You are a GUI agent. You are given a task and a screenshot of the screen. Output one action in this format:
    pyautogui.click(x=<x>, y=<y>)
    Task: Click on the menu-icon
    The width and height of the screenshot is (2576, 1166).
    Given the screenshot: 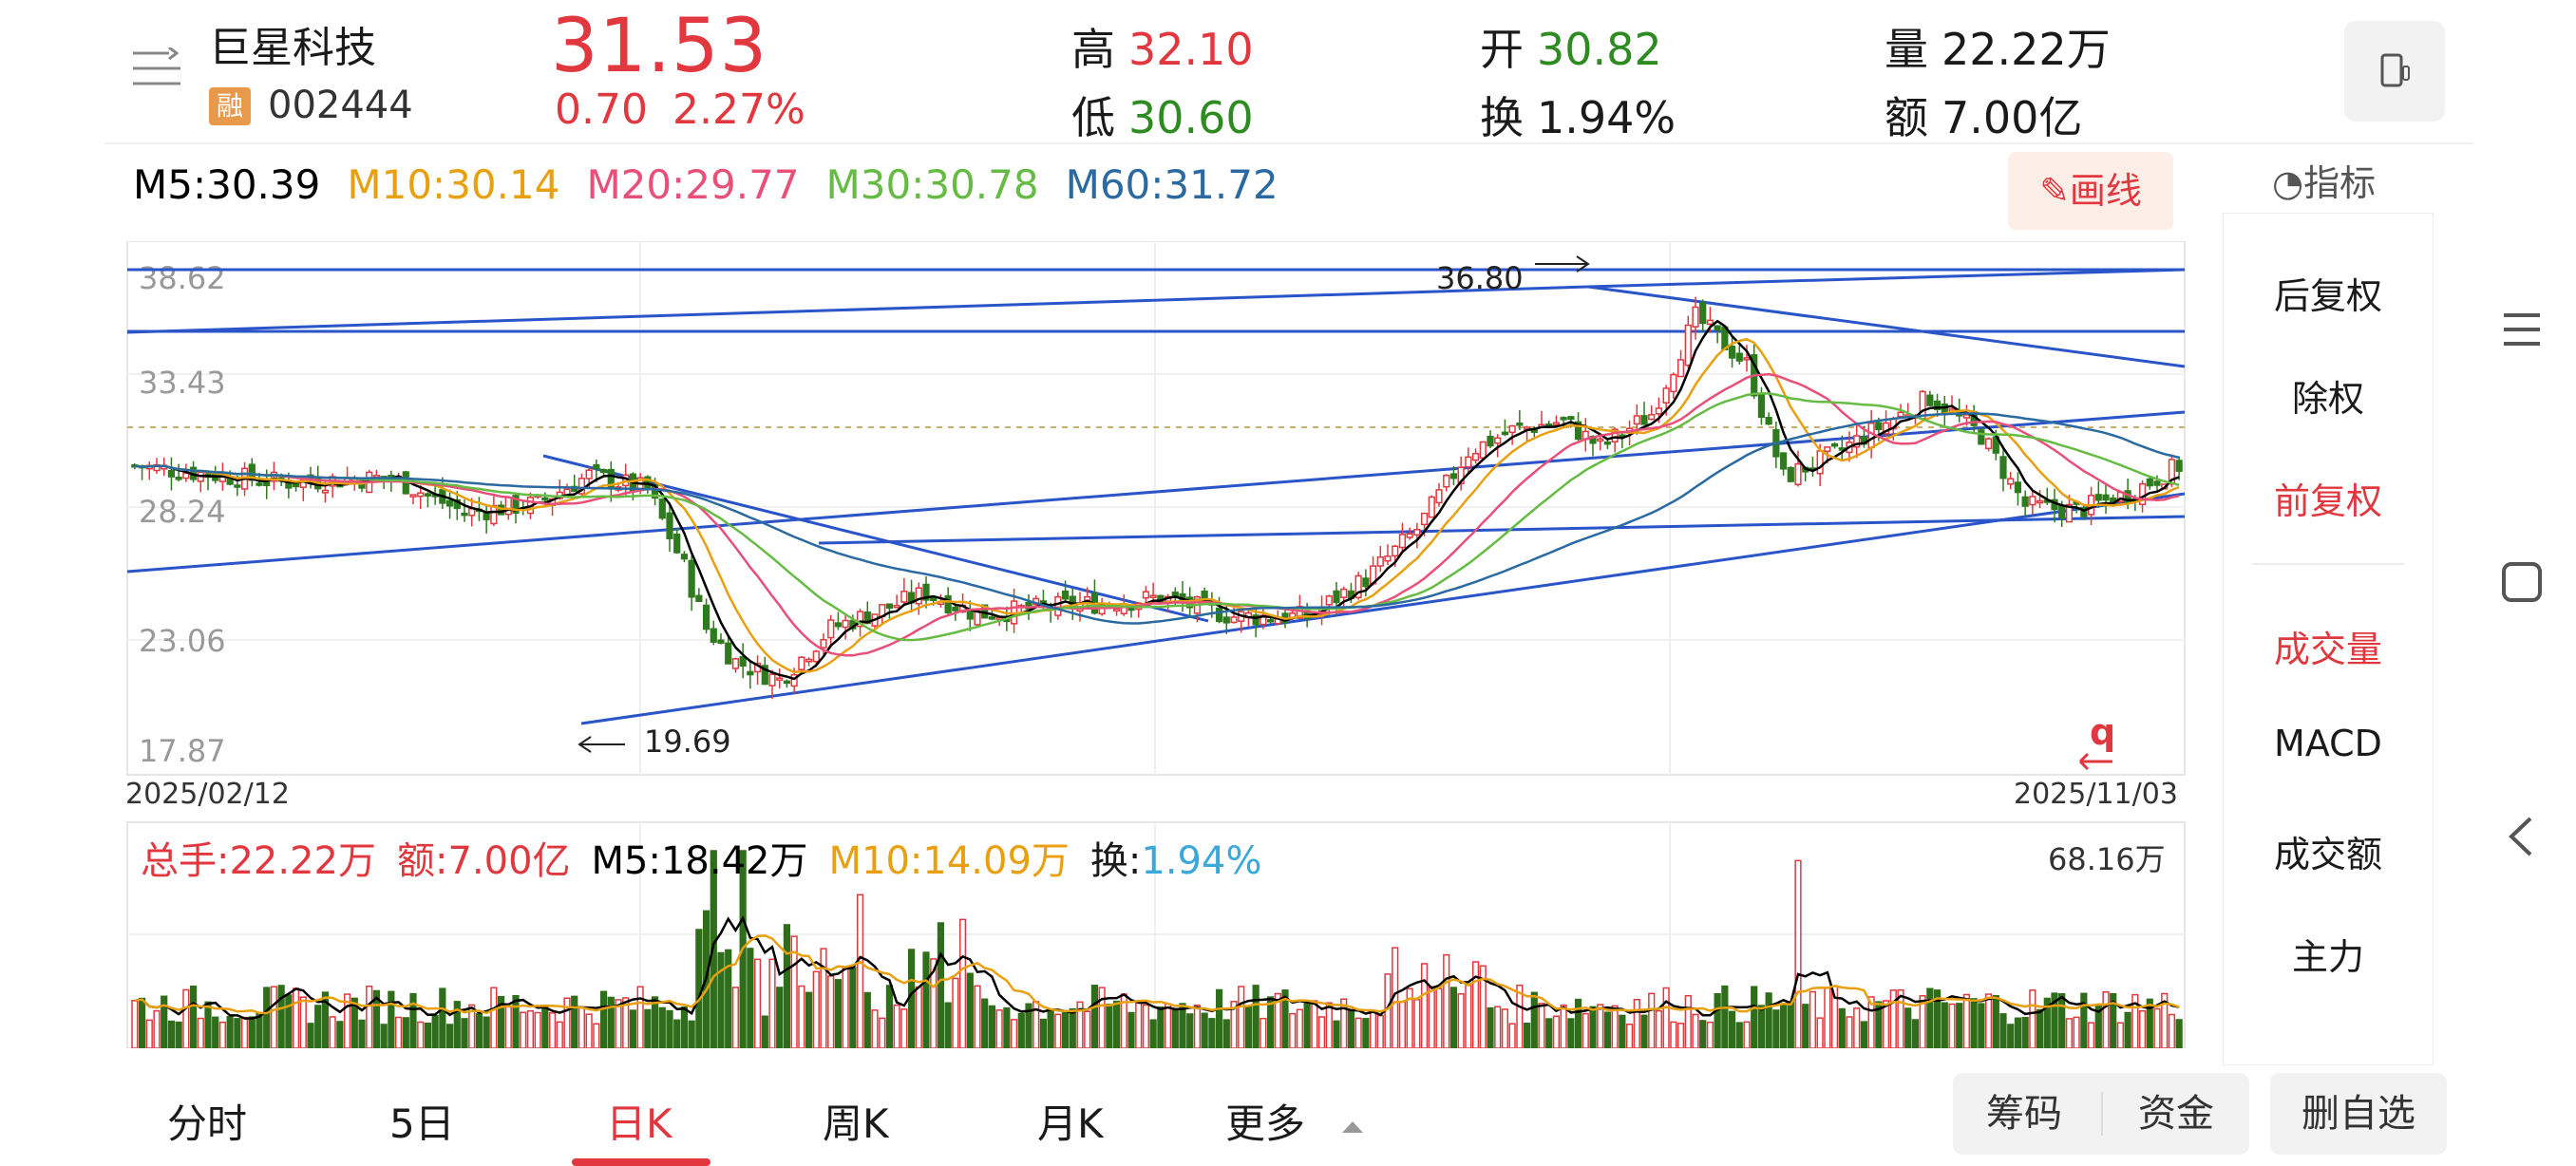 What is the action you would take?
    pyautogui.click(x=156, y=71)
    